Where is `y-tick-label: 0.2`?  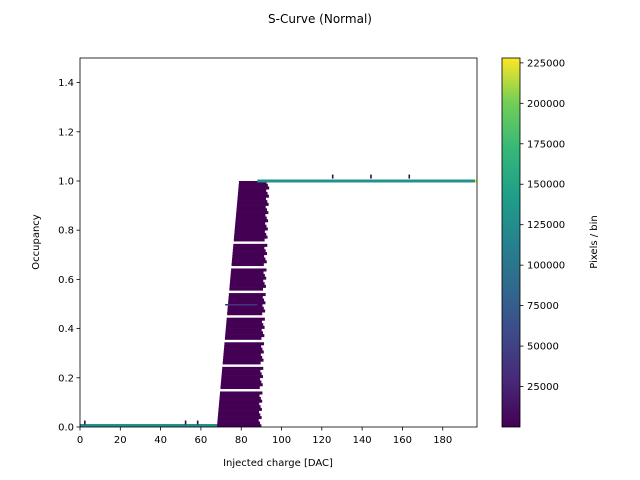 y-tick-label: 0.2 is located at coordinates (66, 378).